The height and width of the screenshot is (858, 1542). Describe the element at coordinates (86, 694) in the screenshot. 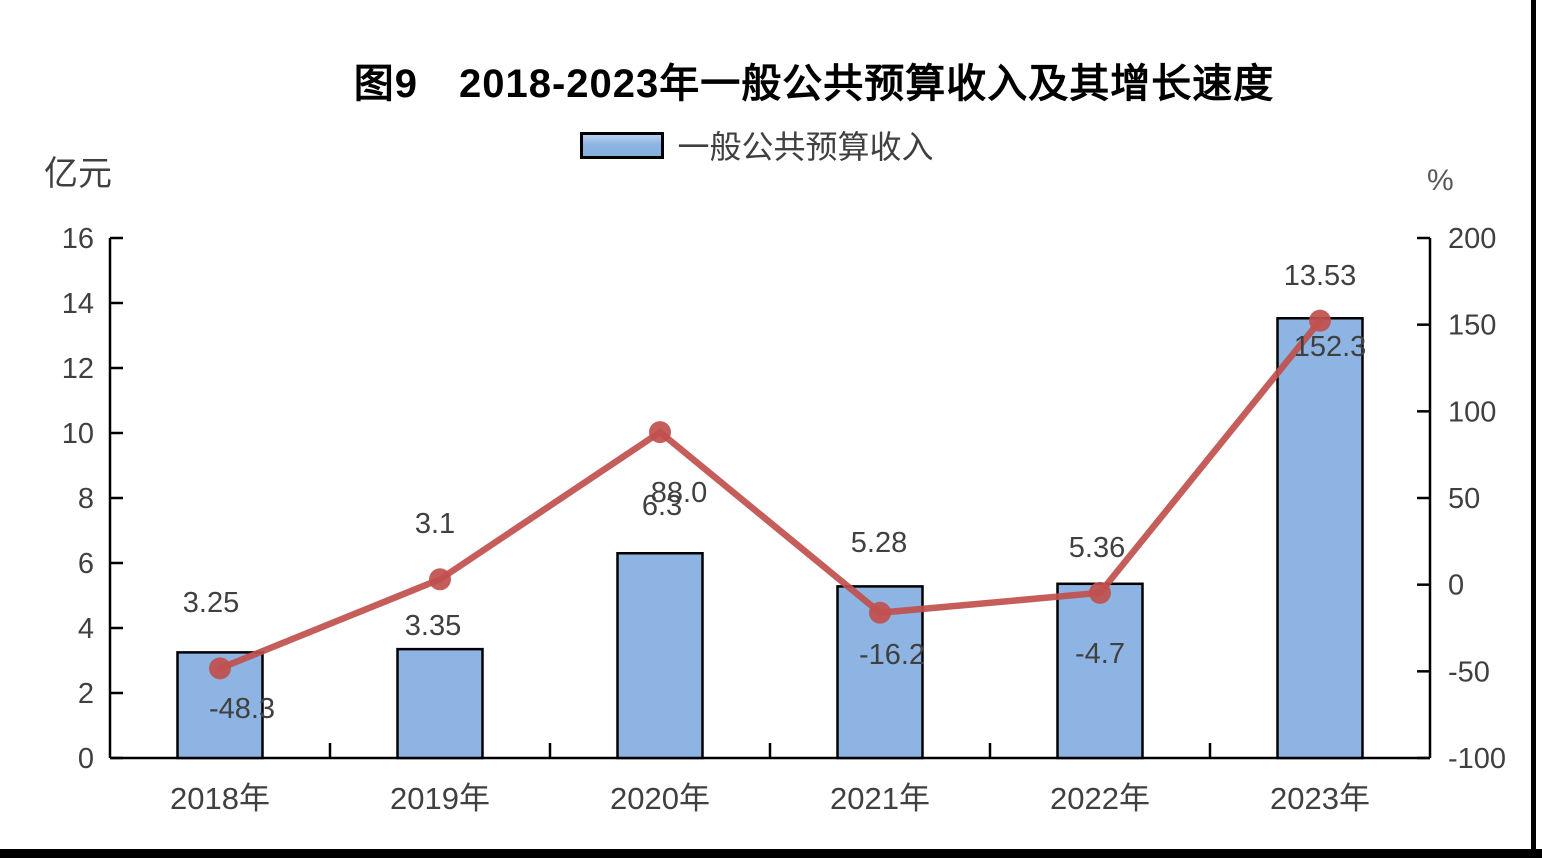

I see `left-axis-tick-label: 2` at that location.